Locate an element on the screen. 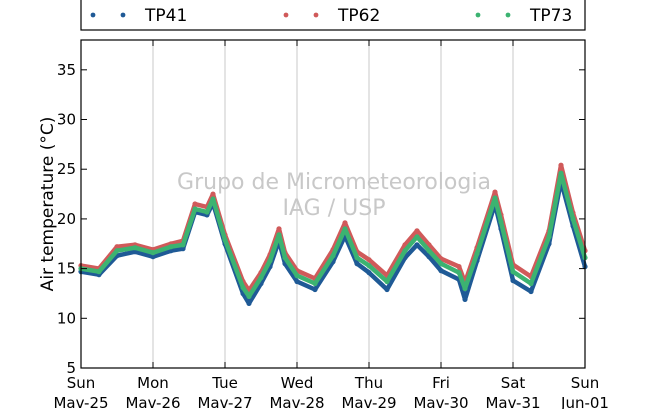 Image resolution: width=650 pixels, height=409 pixels. x-tick-label-day: Thu is located at coordinates (368, 383).